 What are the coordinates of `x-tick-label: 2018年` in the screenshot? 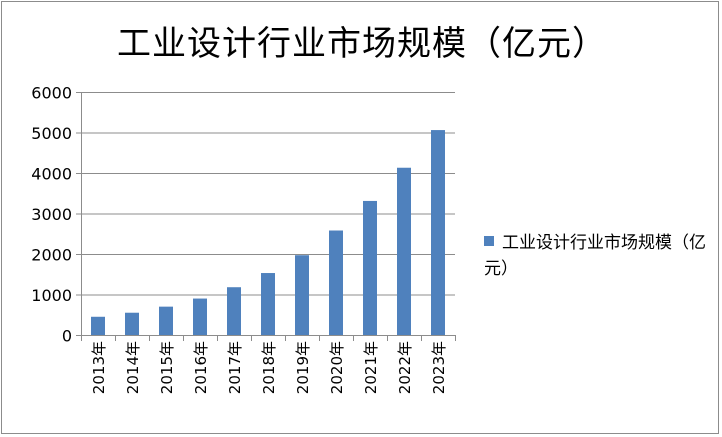 It's located at (269, 367).